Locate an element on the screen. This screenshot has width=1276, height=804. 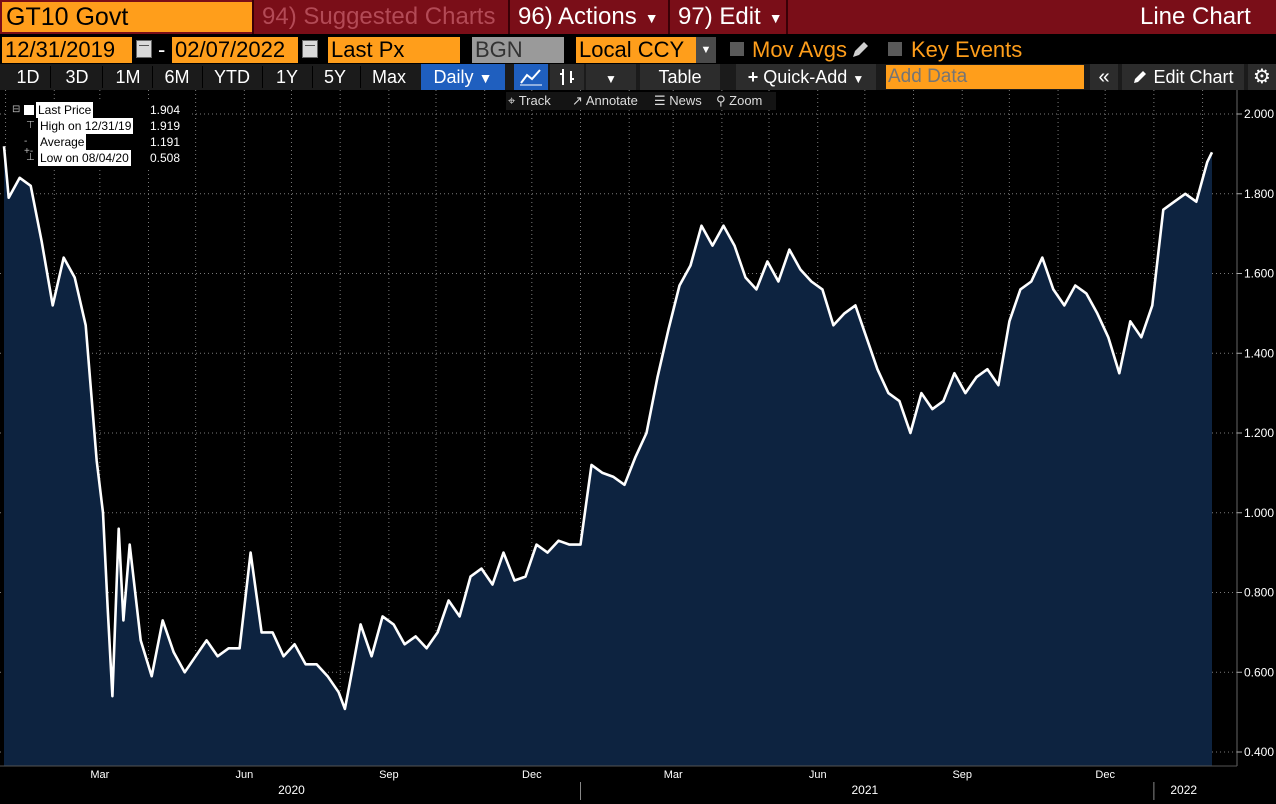
y-tick-label: 1.600 is located at coordinates (1259, 274).